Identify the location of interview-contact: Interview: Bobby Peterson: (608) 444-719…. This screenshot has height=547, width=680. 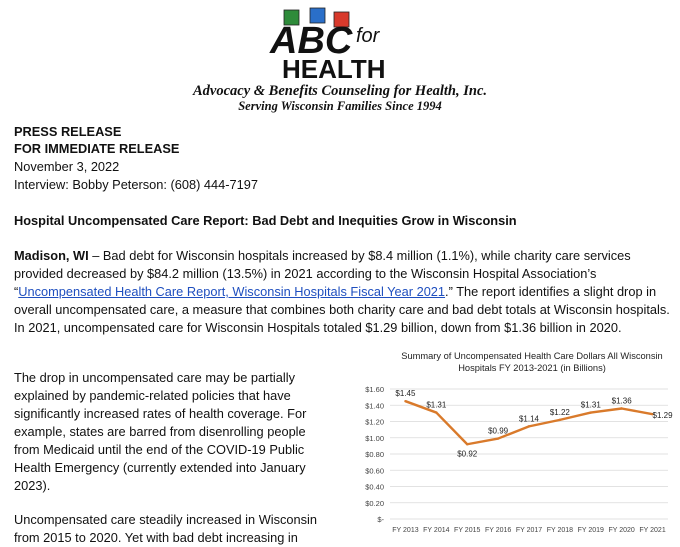
(136, 184).